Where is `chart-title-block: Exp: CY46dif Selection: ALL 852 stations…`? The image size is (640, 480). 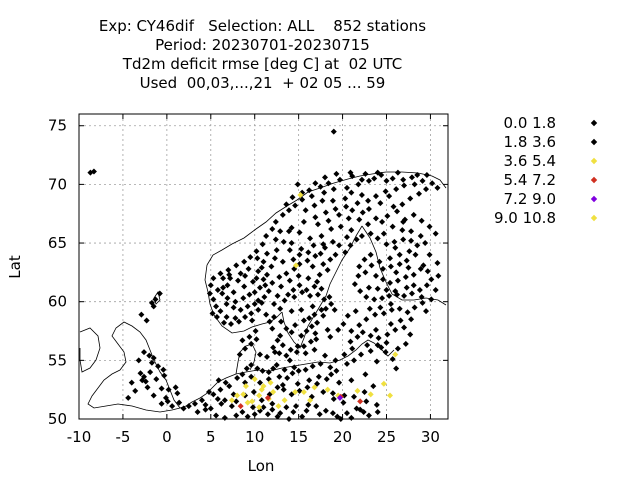 chart-title-block: Exp: CY46dif Selection: ALL 852 stations… is located at coordinates (262, 55).